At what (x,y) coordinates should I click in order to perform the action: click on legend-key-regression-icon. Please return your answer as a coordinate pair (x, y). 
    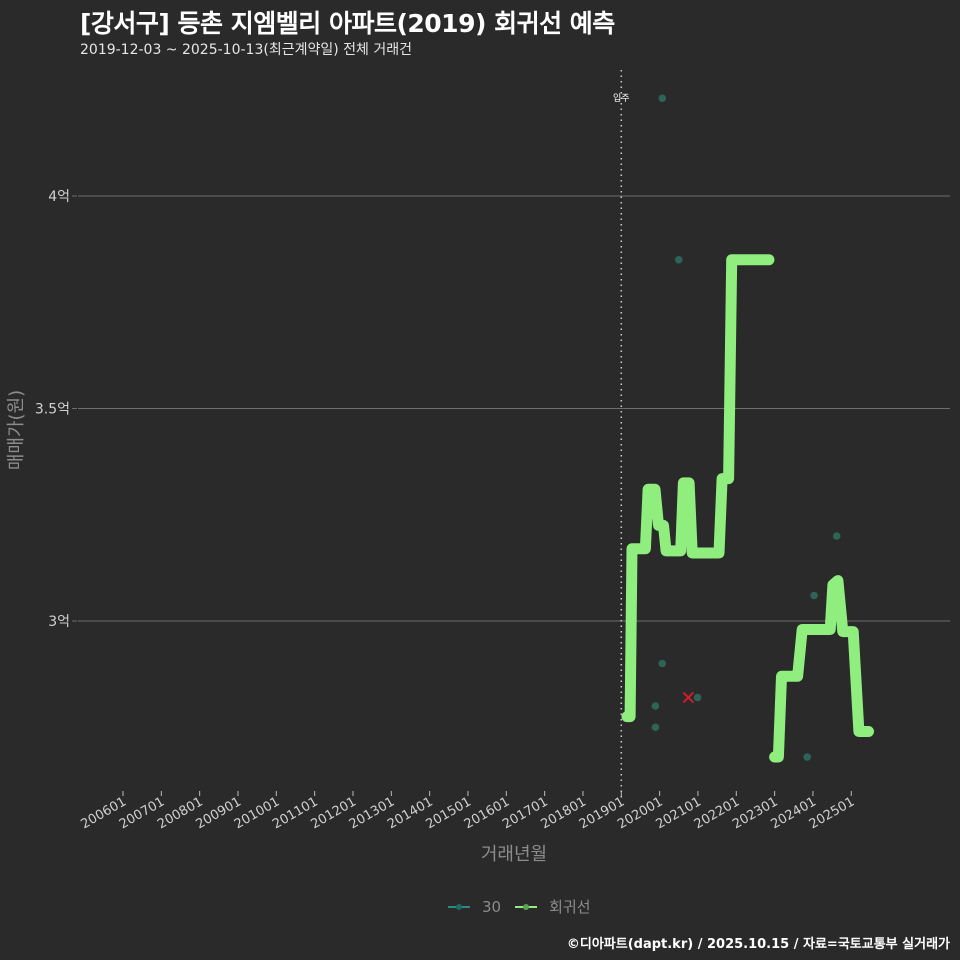
    Looking at the image, I should click on (526, 907).